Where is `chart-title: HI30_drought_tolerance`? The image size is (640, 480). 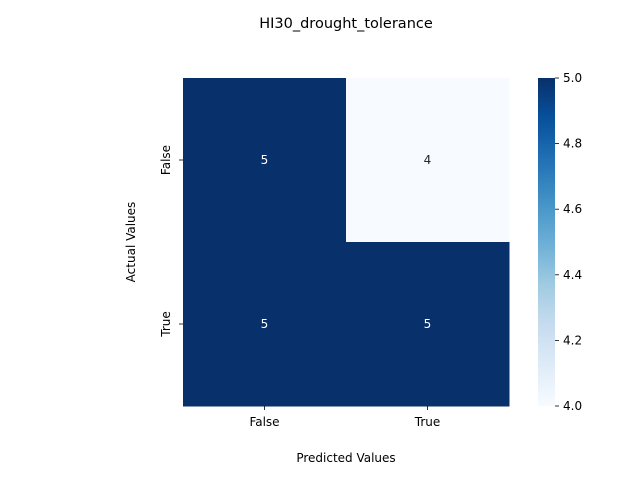
chart-title: HI30_drought_tolerance is located at coordinates (346, 24).